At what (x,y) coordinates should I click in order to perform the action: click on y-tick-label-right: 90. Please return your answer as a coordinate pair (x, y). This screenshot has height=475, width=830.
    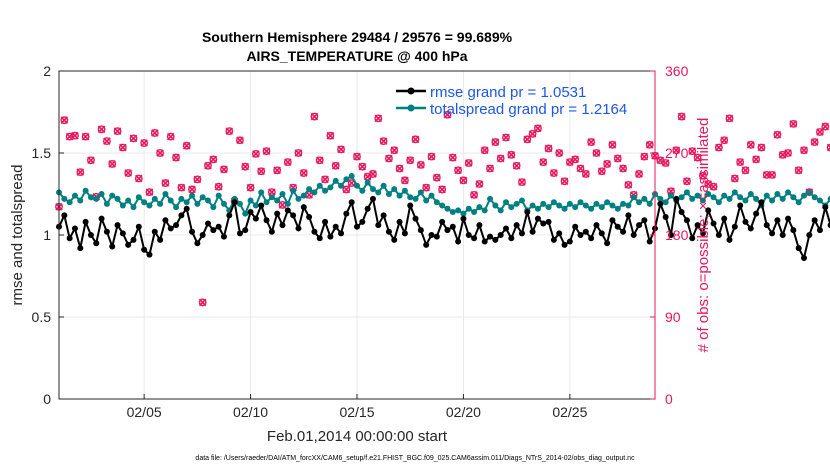
    Looking at the image, I should click on (673, 317).